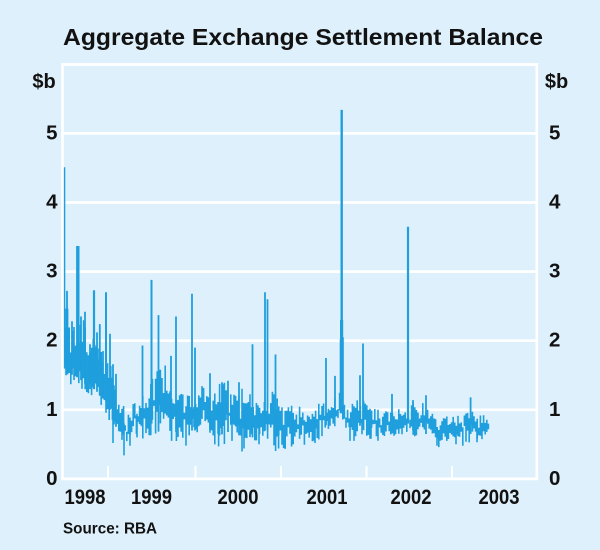 The width and height of the screenshot is (600, 550). What do you see at coordinates (151, 497) in the screenshot?
I see `svg-text: 1999` at bounding box center [151, 497].